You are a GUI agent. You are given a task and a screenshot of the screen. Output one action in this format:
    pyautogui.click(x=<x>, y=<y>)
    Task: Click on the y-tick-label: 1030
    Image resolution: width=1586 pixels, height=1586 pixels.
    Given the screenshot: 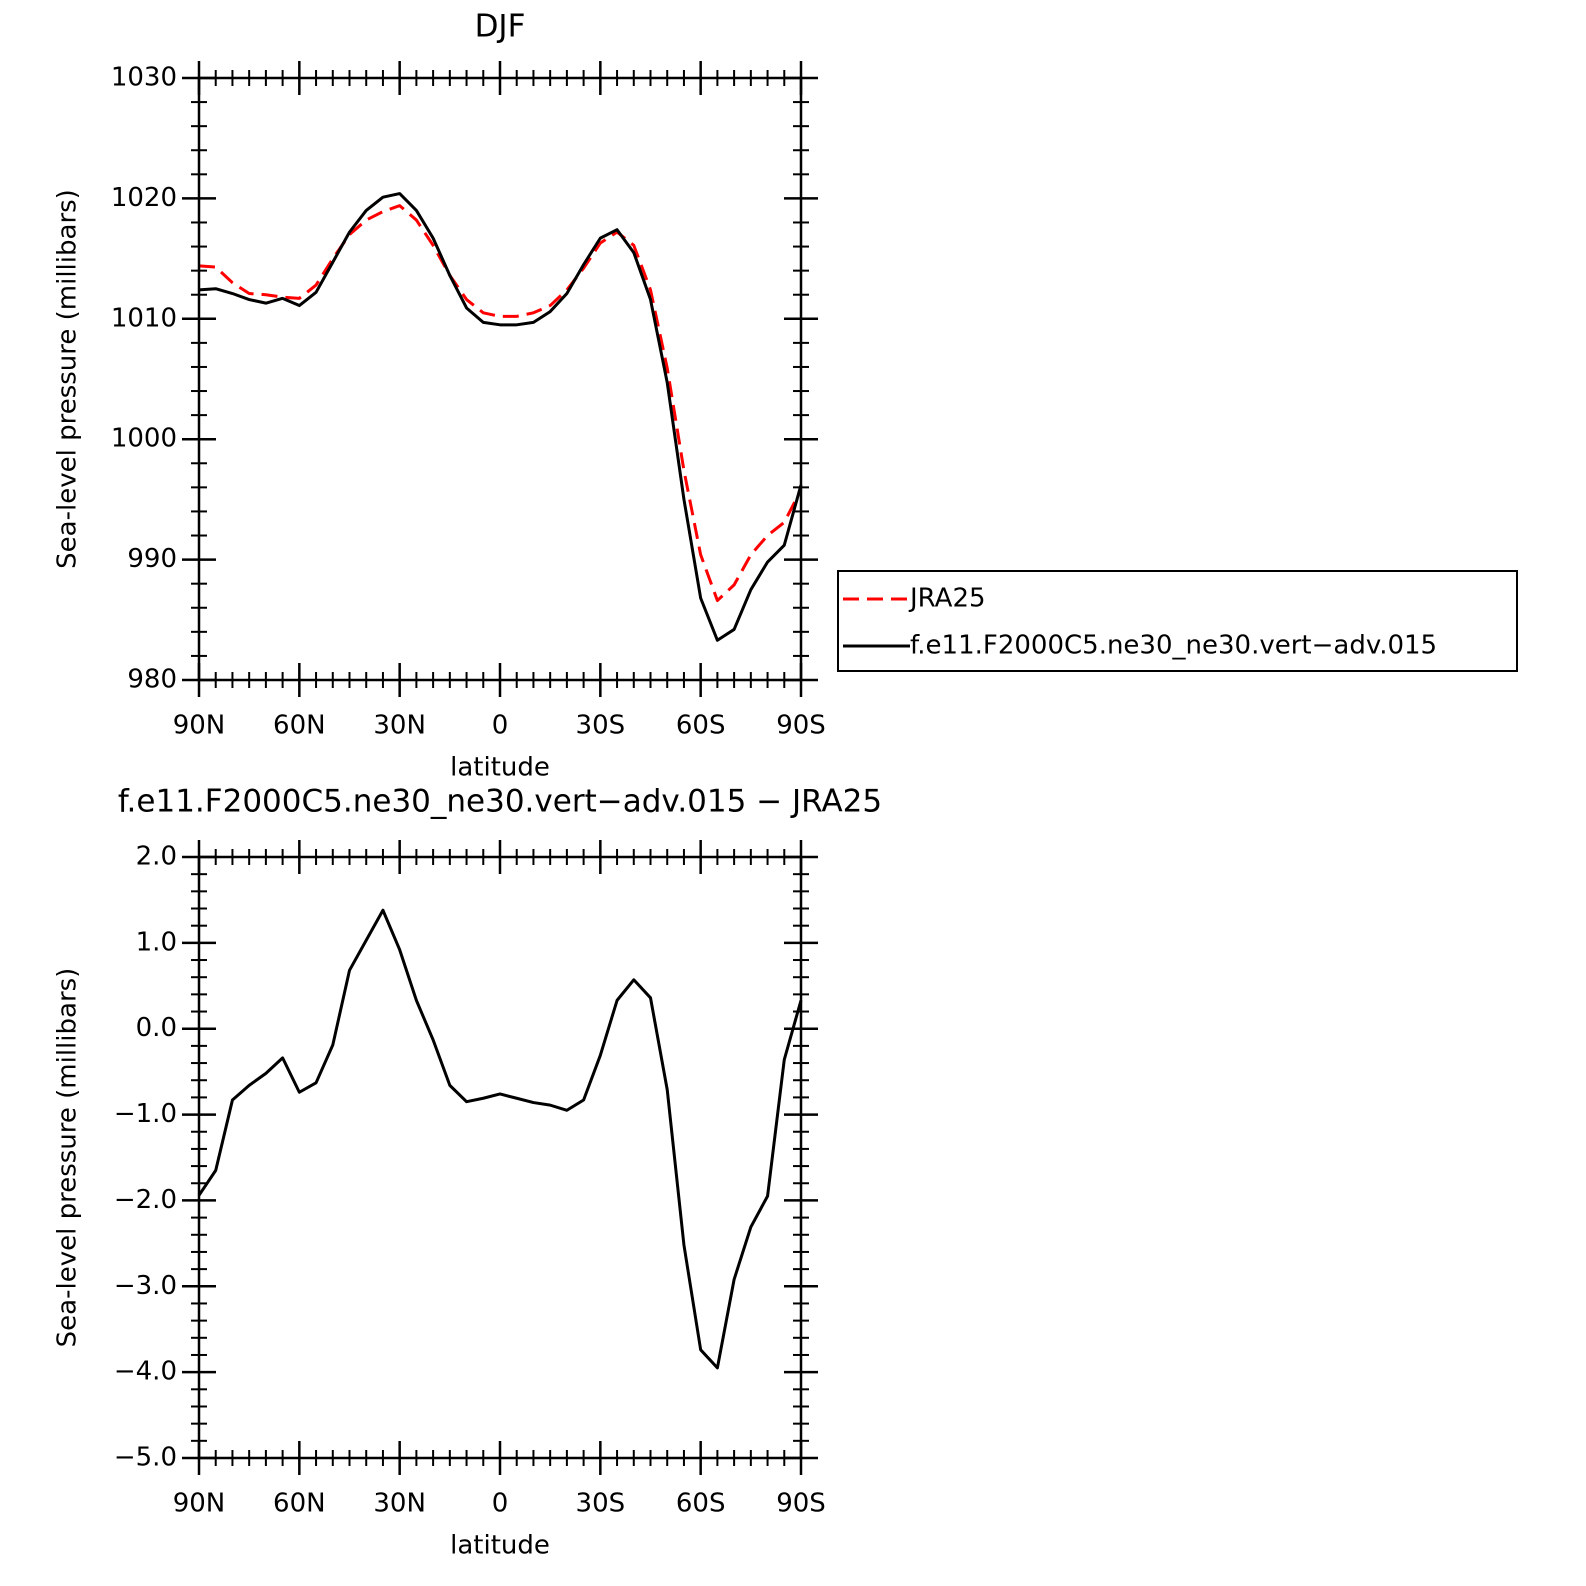 What is the action you would take?
    pyautogui.click(x=144, y=78)
    